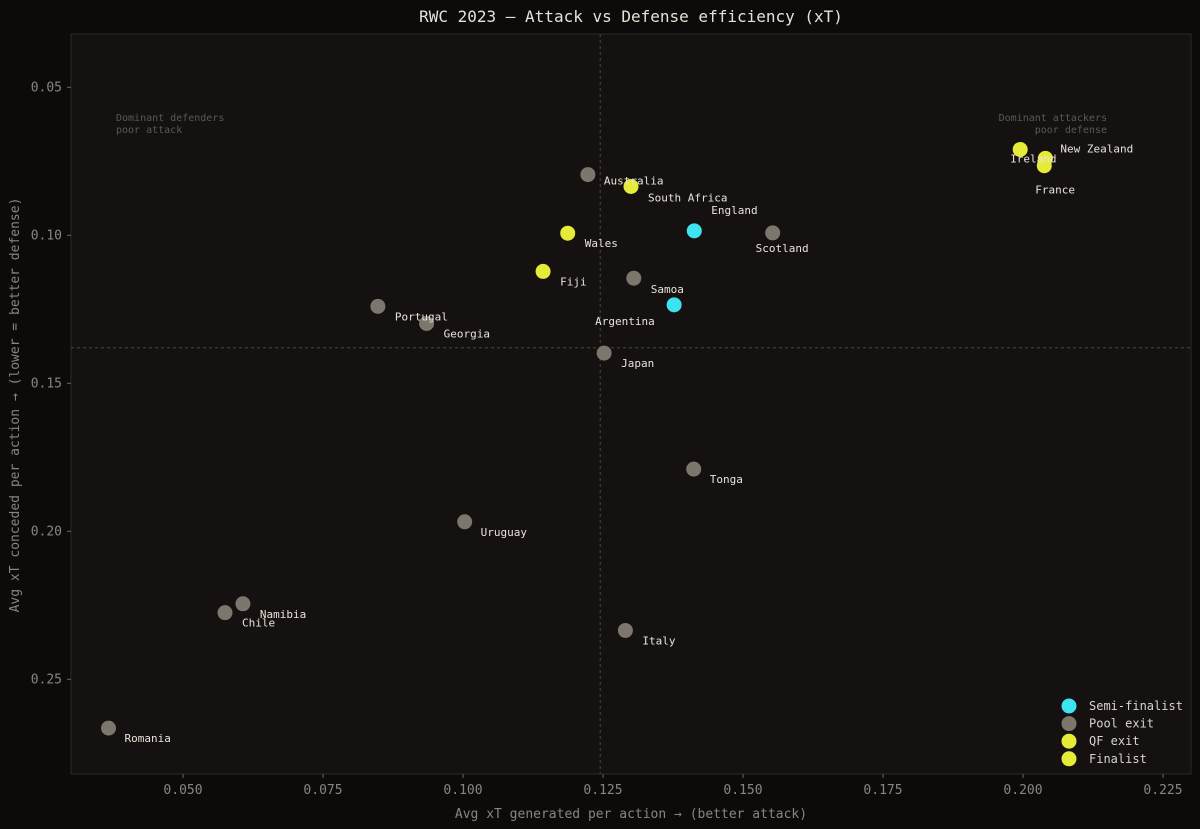  Describe the element at coordinates (1118, 759) in the screenshot. I see `legend-label: Finalist` at that location.